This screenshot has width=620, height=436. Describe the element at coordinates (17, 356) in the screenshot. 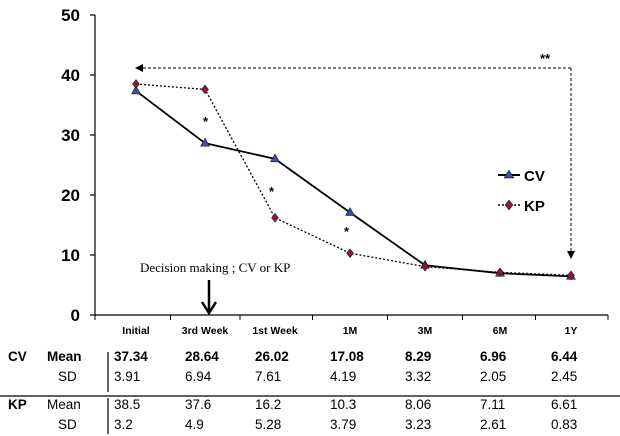

I see `table-group-label: CV` at that location.